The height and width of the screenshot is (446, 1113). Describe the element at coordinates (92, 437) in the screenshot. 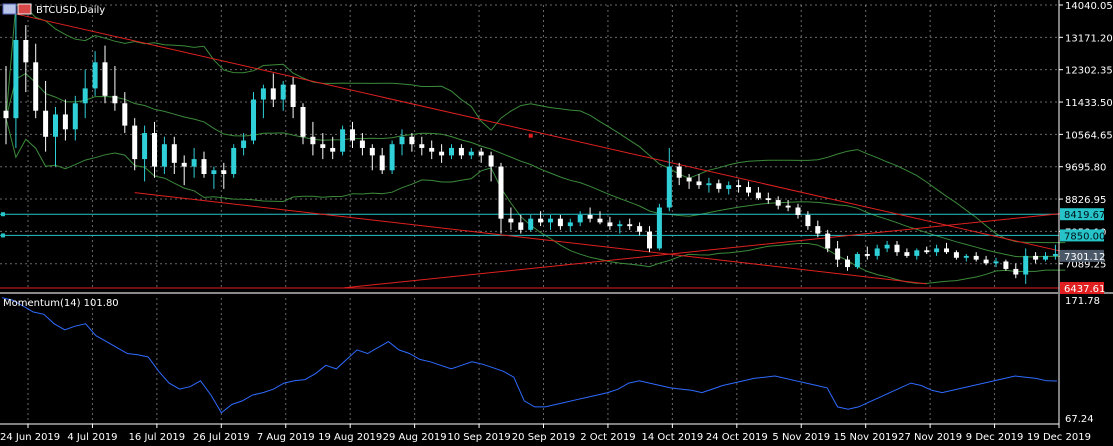

I see `time-tick-label: 4 Jul 2019` at that location.